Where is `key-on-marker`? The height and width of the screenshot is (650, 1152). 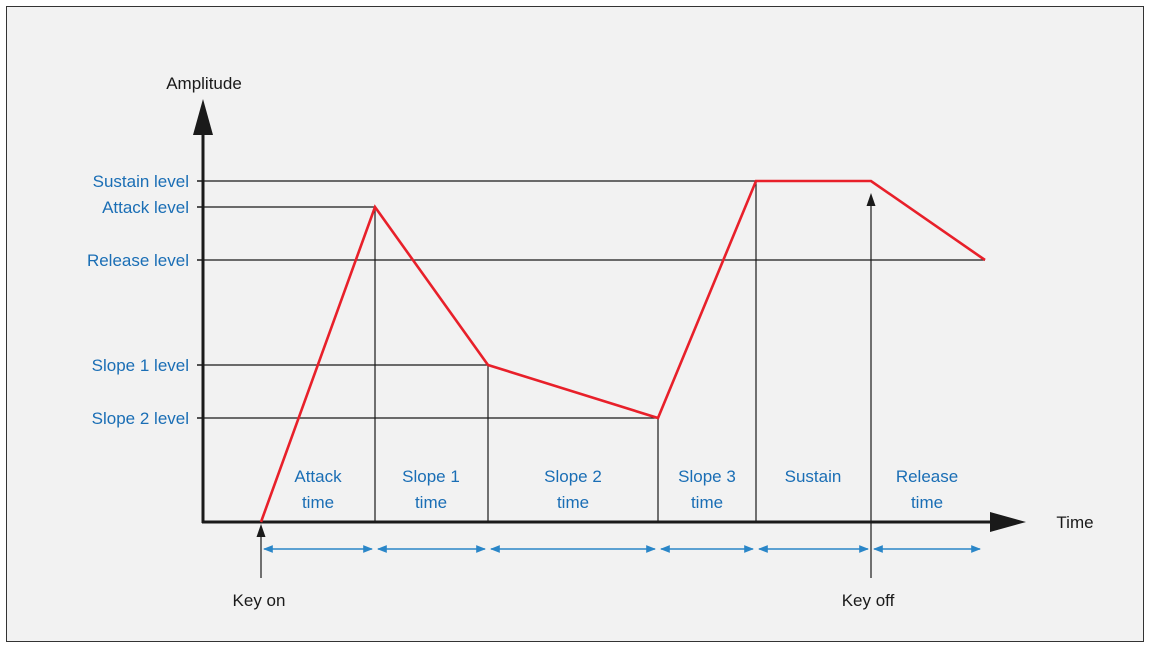 key-on-marker is located at coordinates (261, 551).